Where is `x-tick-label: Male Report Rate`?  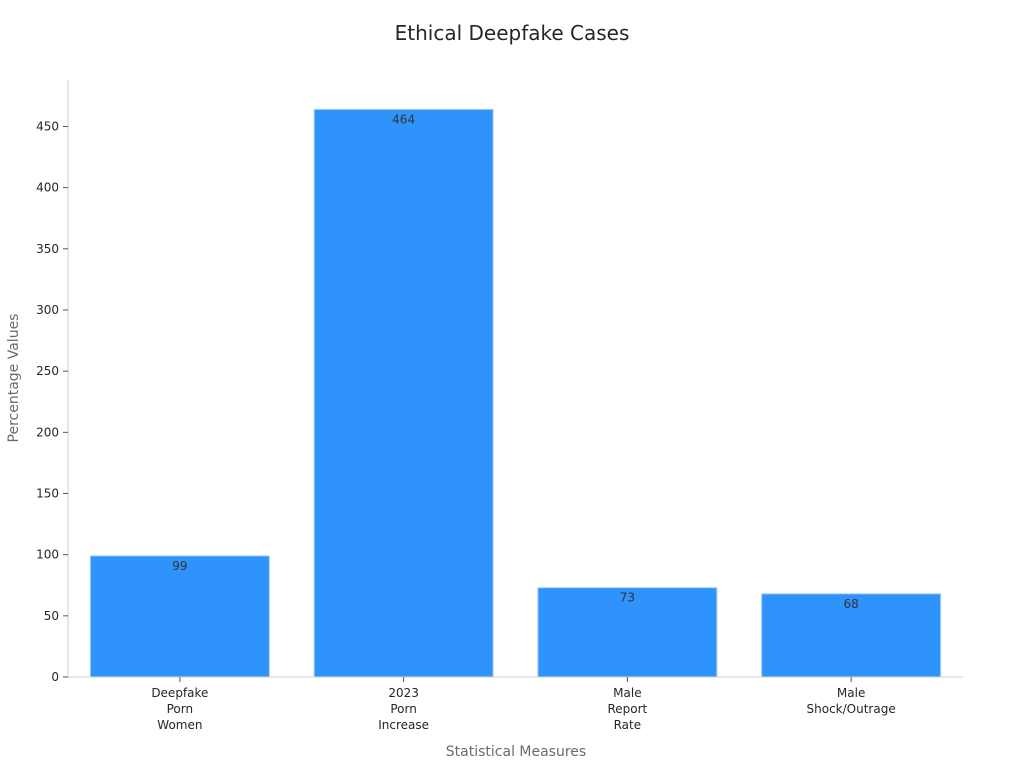 x-tick-label: Male Report Rate is located at coordinates (627, 709).